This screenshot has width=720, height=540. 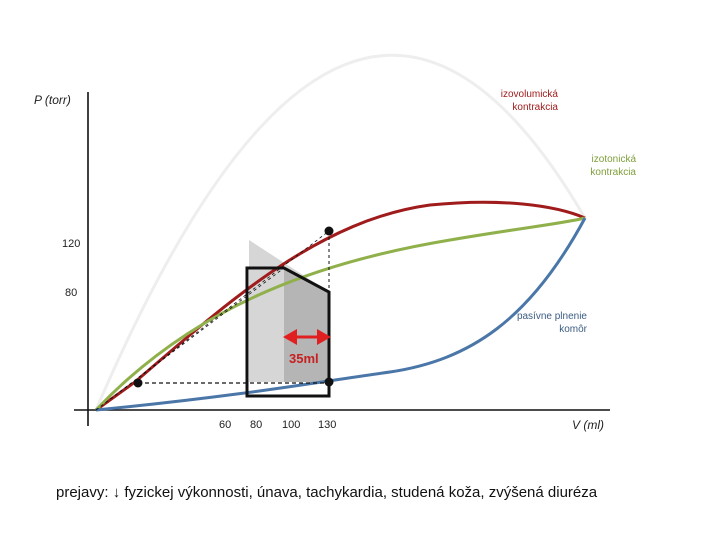 I want to click on x-tick-label: 60, so click(x=225, y=425).